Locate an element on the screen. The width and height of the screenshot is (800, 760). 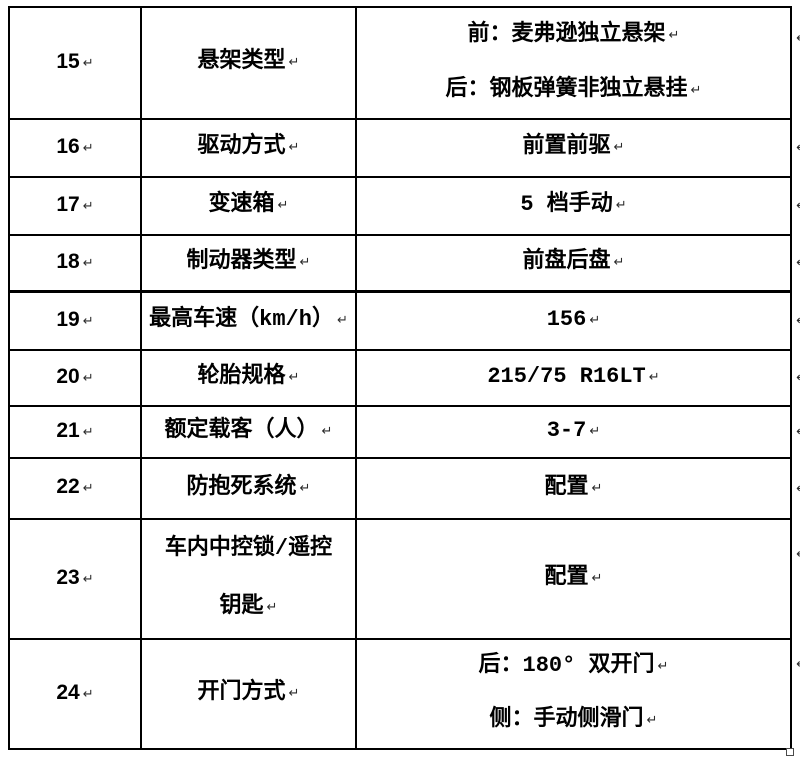
spec-name-cell: 驱动方式 ↵ is located at coordinates (249, 148).